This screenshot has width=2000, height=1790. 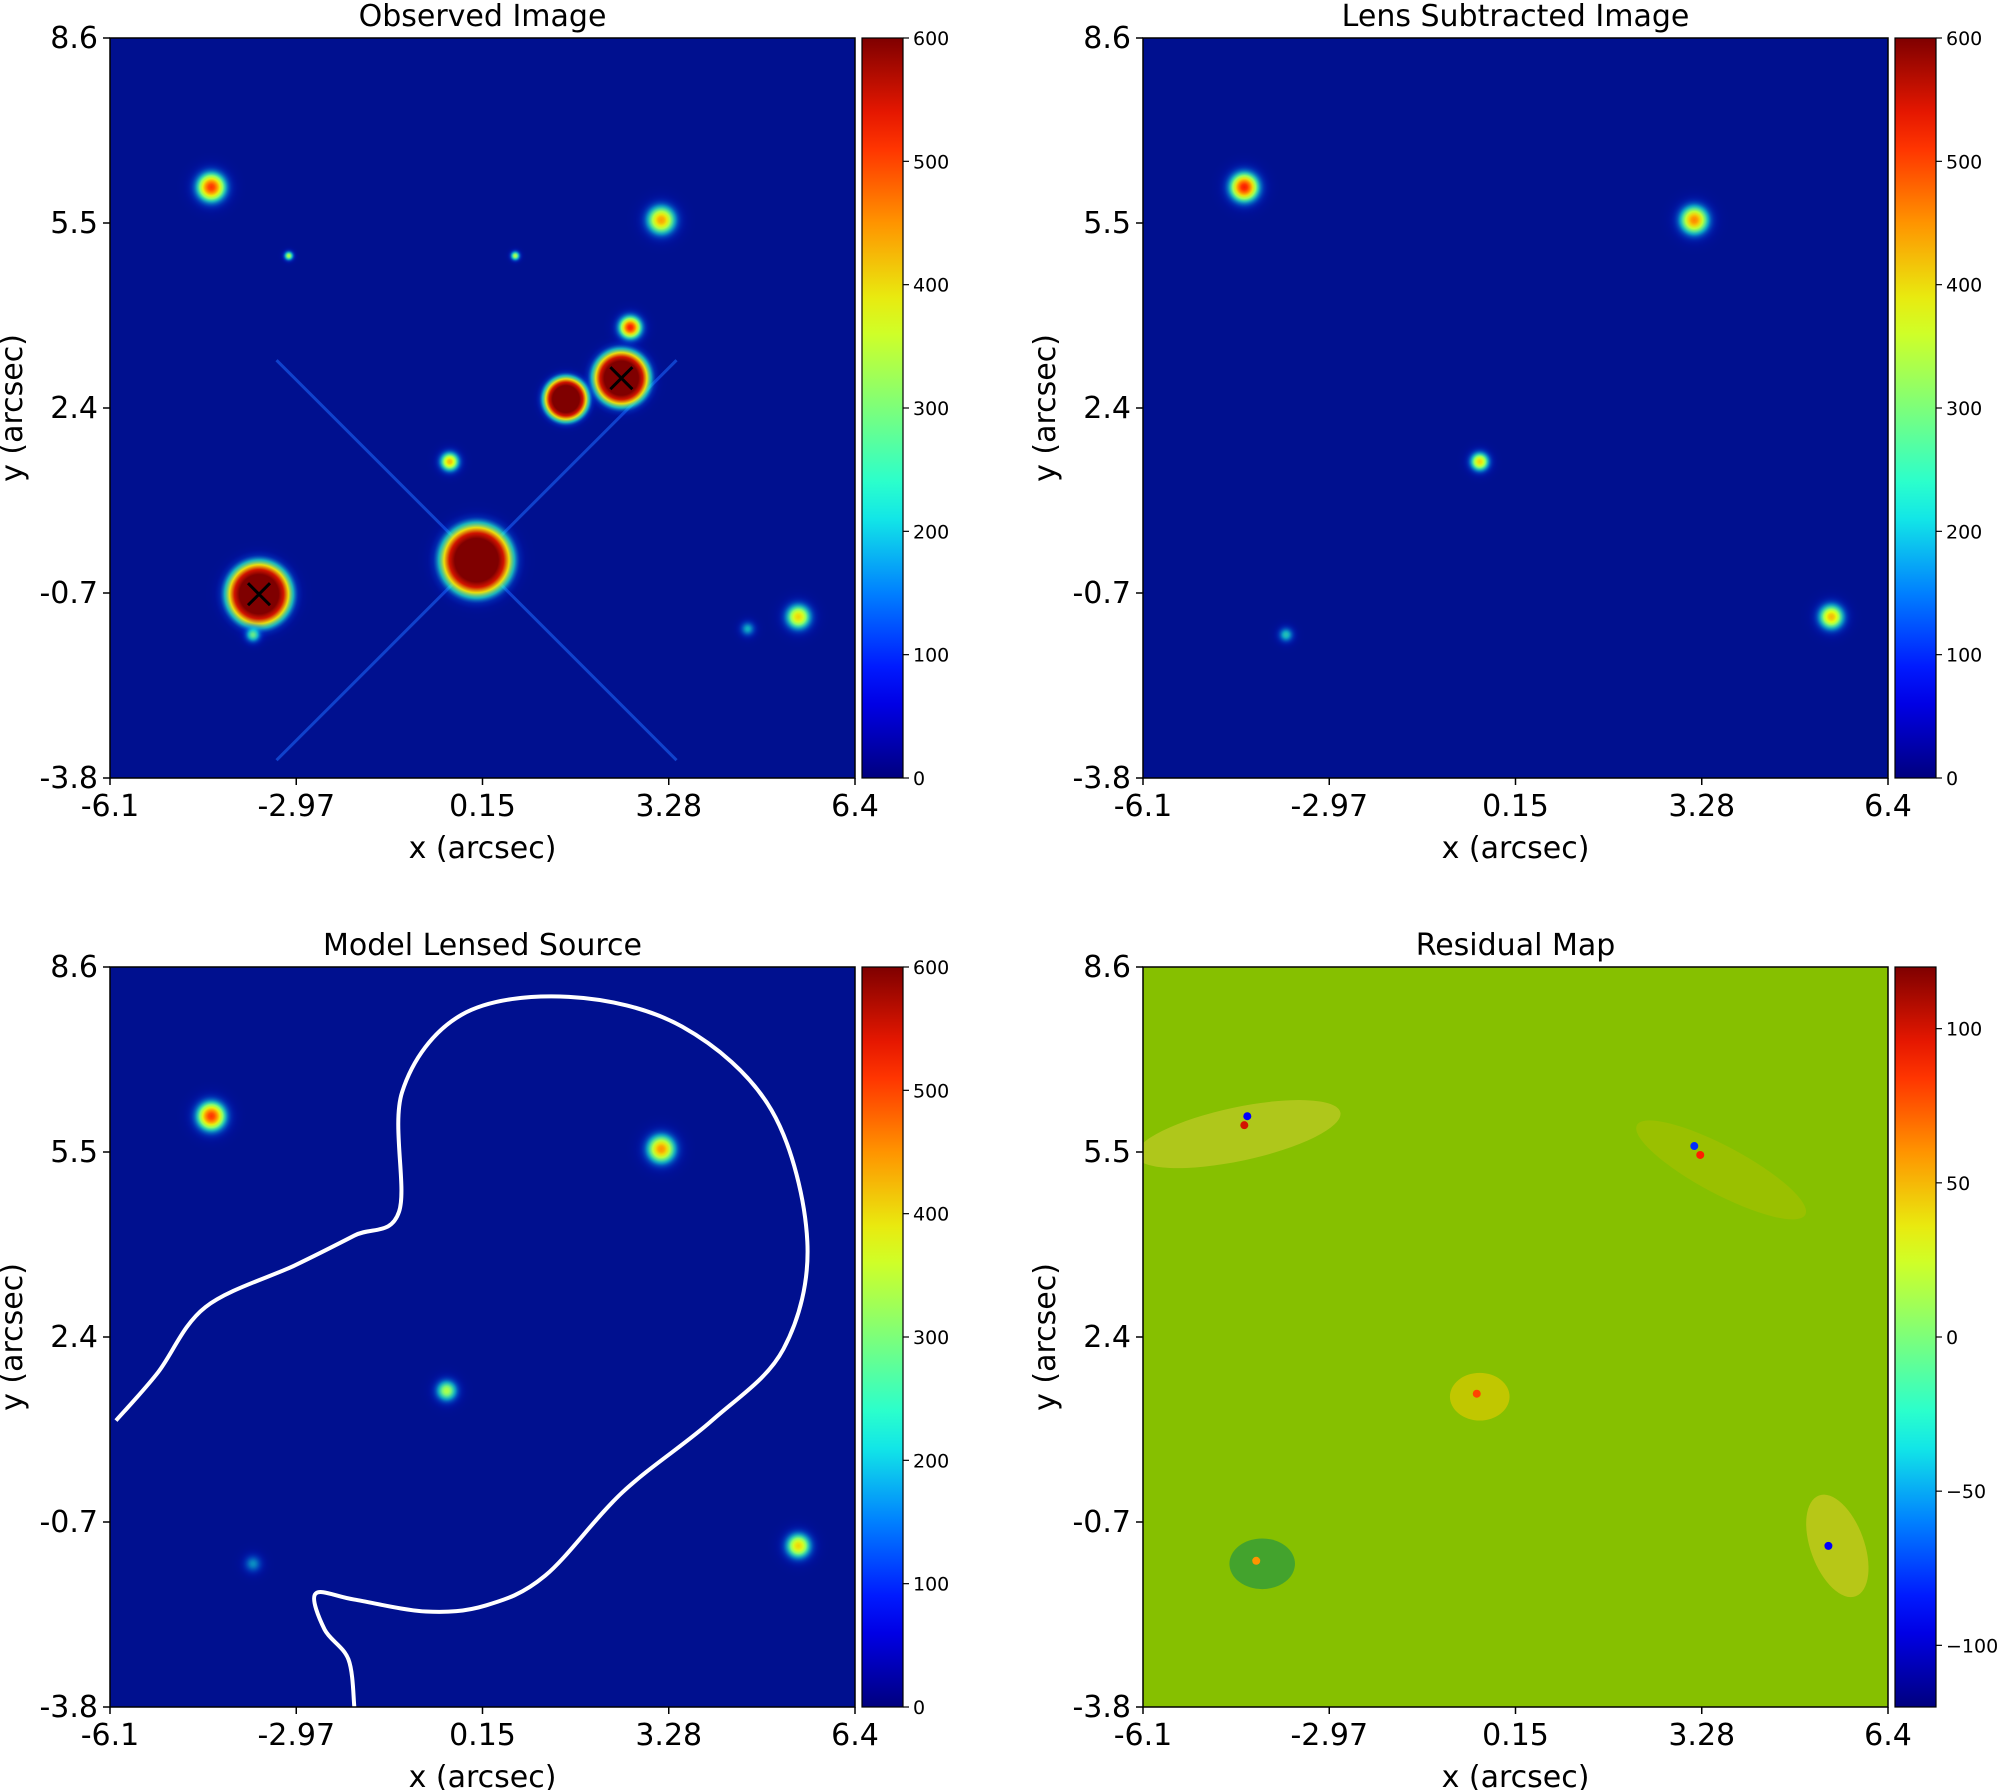 What do you see at coordinates (1516, 945) in the screenshot?
I see `panel-title: Residual Map` at bounding box center [1516, 945].